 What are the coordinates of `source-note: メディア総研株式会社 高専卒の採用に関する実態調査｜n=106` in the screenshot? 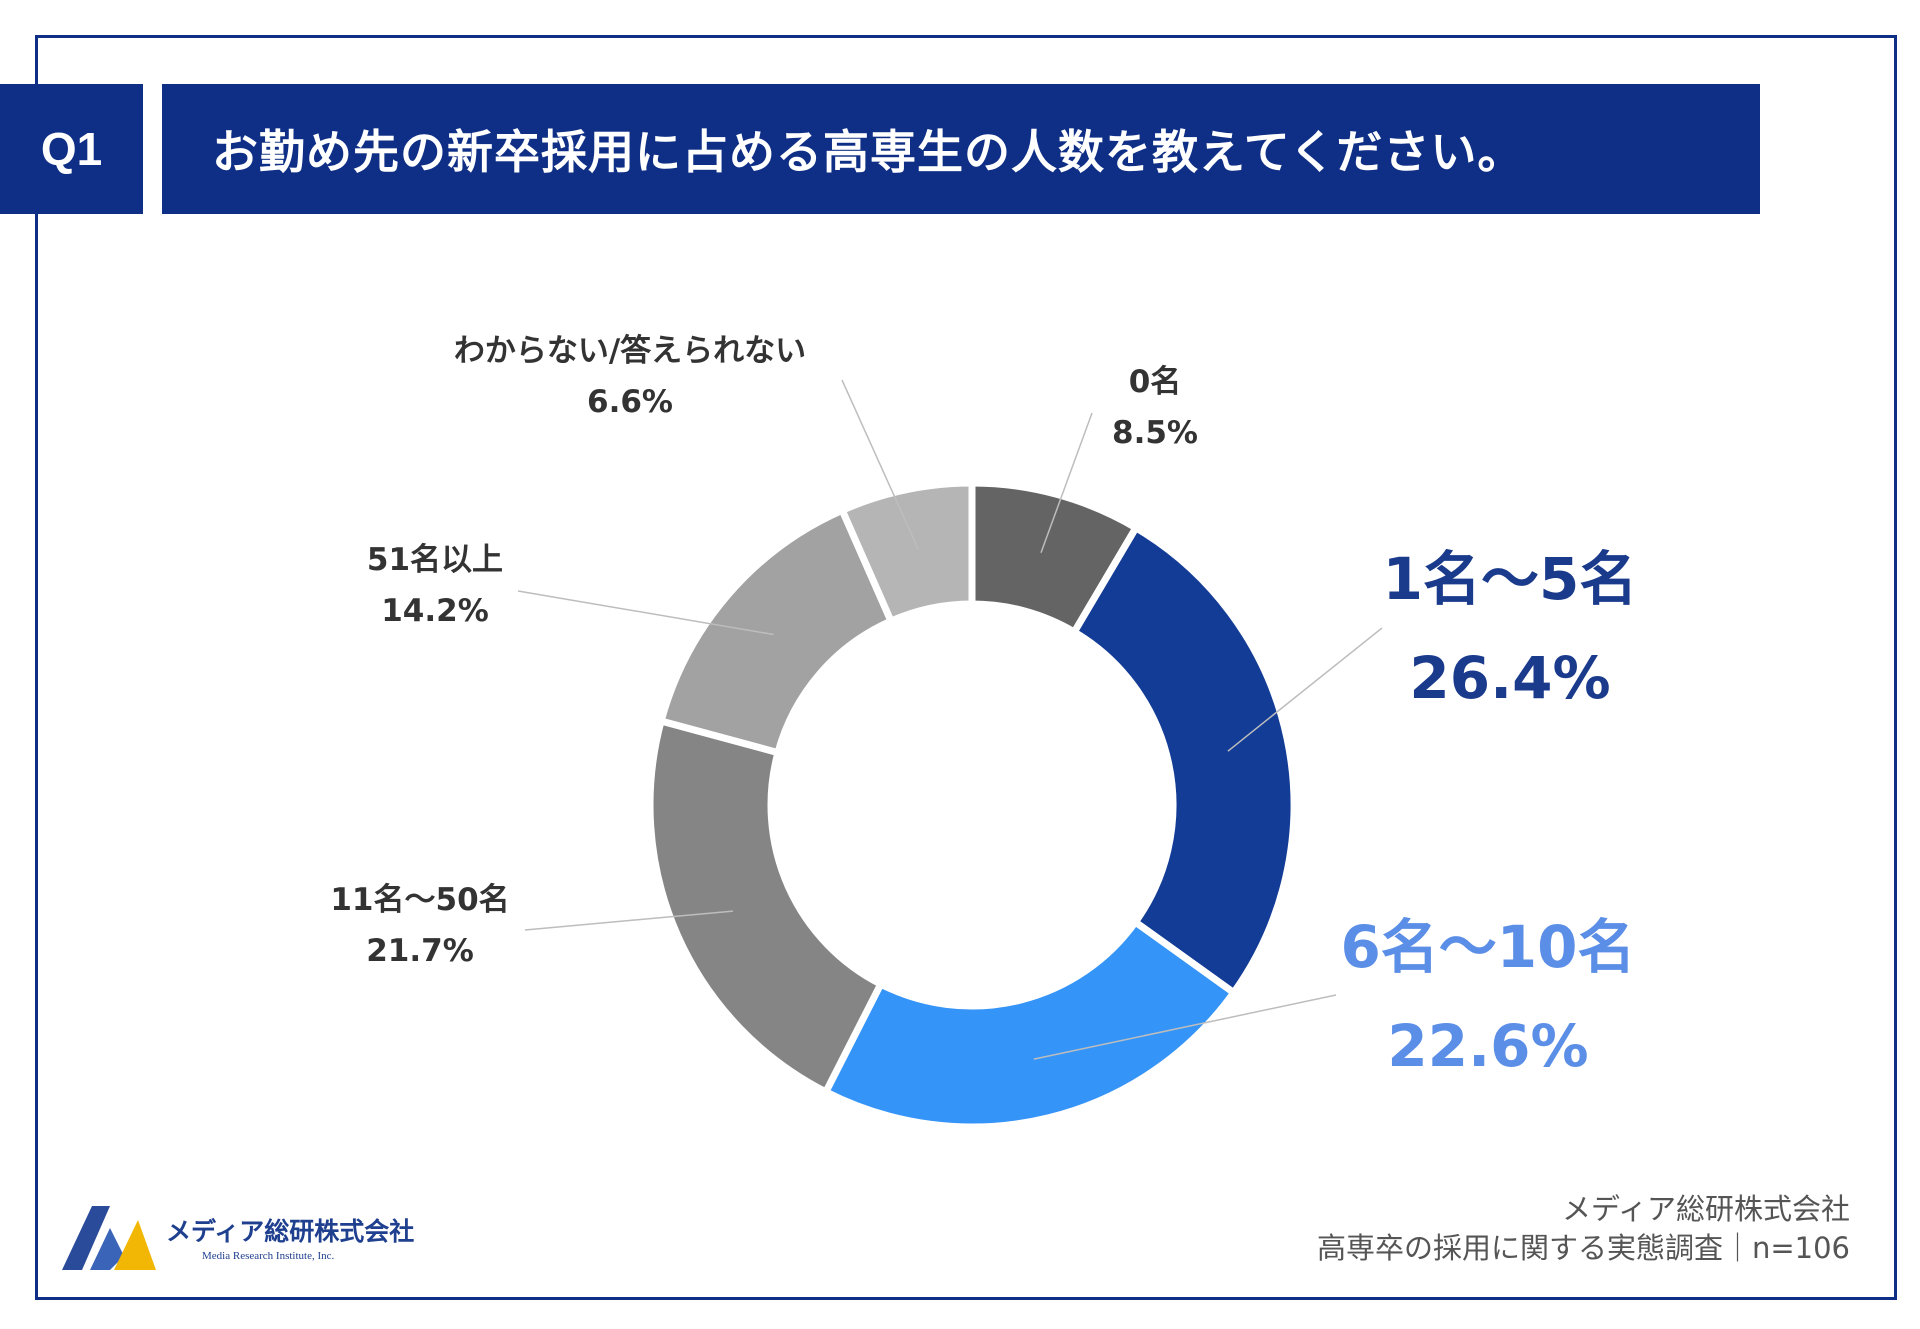 It's located at (1583, 1229).